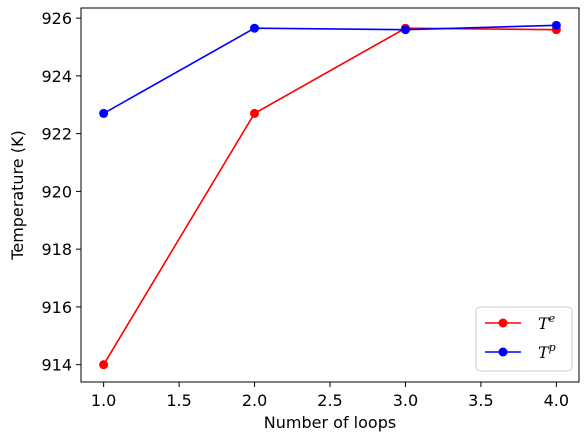  Describe the element at coordinates (254, 400) in the screenshot. I see `x-tick-label: 2.0` at that location.